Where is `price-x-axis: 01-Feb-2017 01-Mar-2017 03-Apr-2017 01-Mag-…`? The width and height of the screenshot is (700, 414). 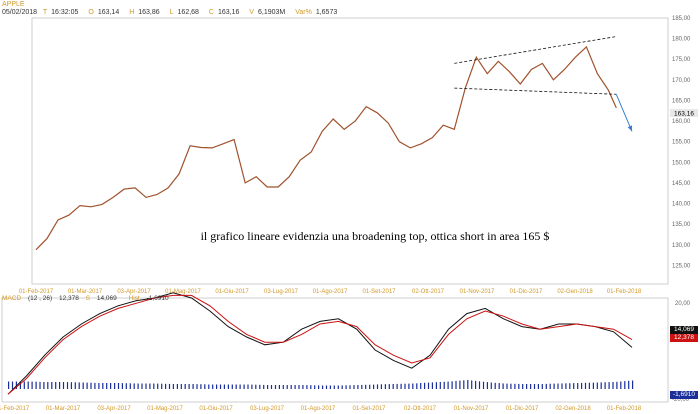 price-x-axis: 01-Feb-2017 01-Mar-2017 03-Apr-2017 01-Mag-… is located at coordinates (330, 292).